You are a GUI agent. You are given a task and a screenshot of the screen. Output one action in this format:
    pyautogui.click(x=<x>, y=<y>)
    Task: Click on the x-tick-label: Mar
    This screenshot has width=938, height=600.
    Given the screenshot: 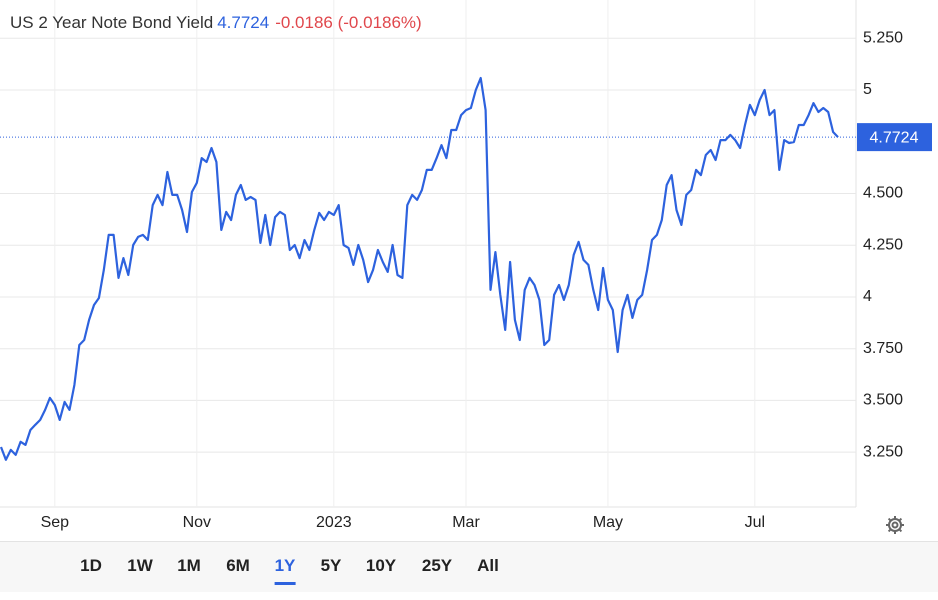 What is the action you would take?
    pyautogui.click(x=466, y=522)
    